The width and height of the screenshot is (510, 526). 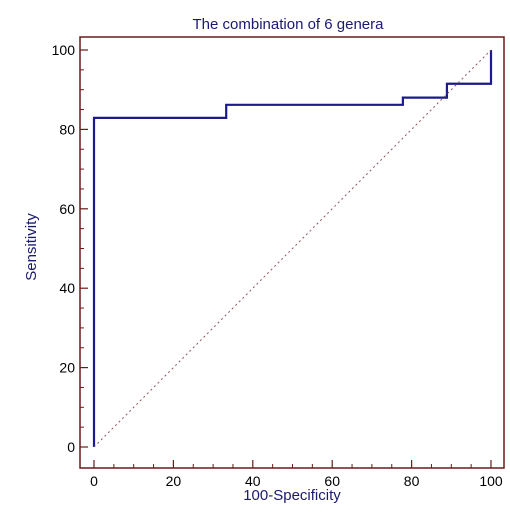 What do you see at coordinates (332, 481) in the screenshot?
I see `x-tick-label: 60` at bounding box center [332, 481].